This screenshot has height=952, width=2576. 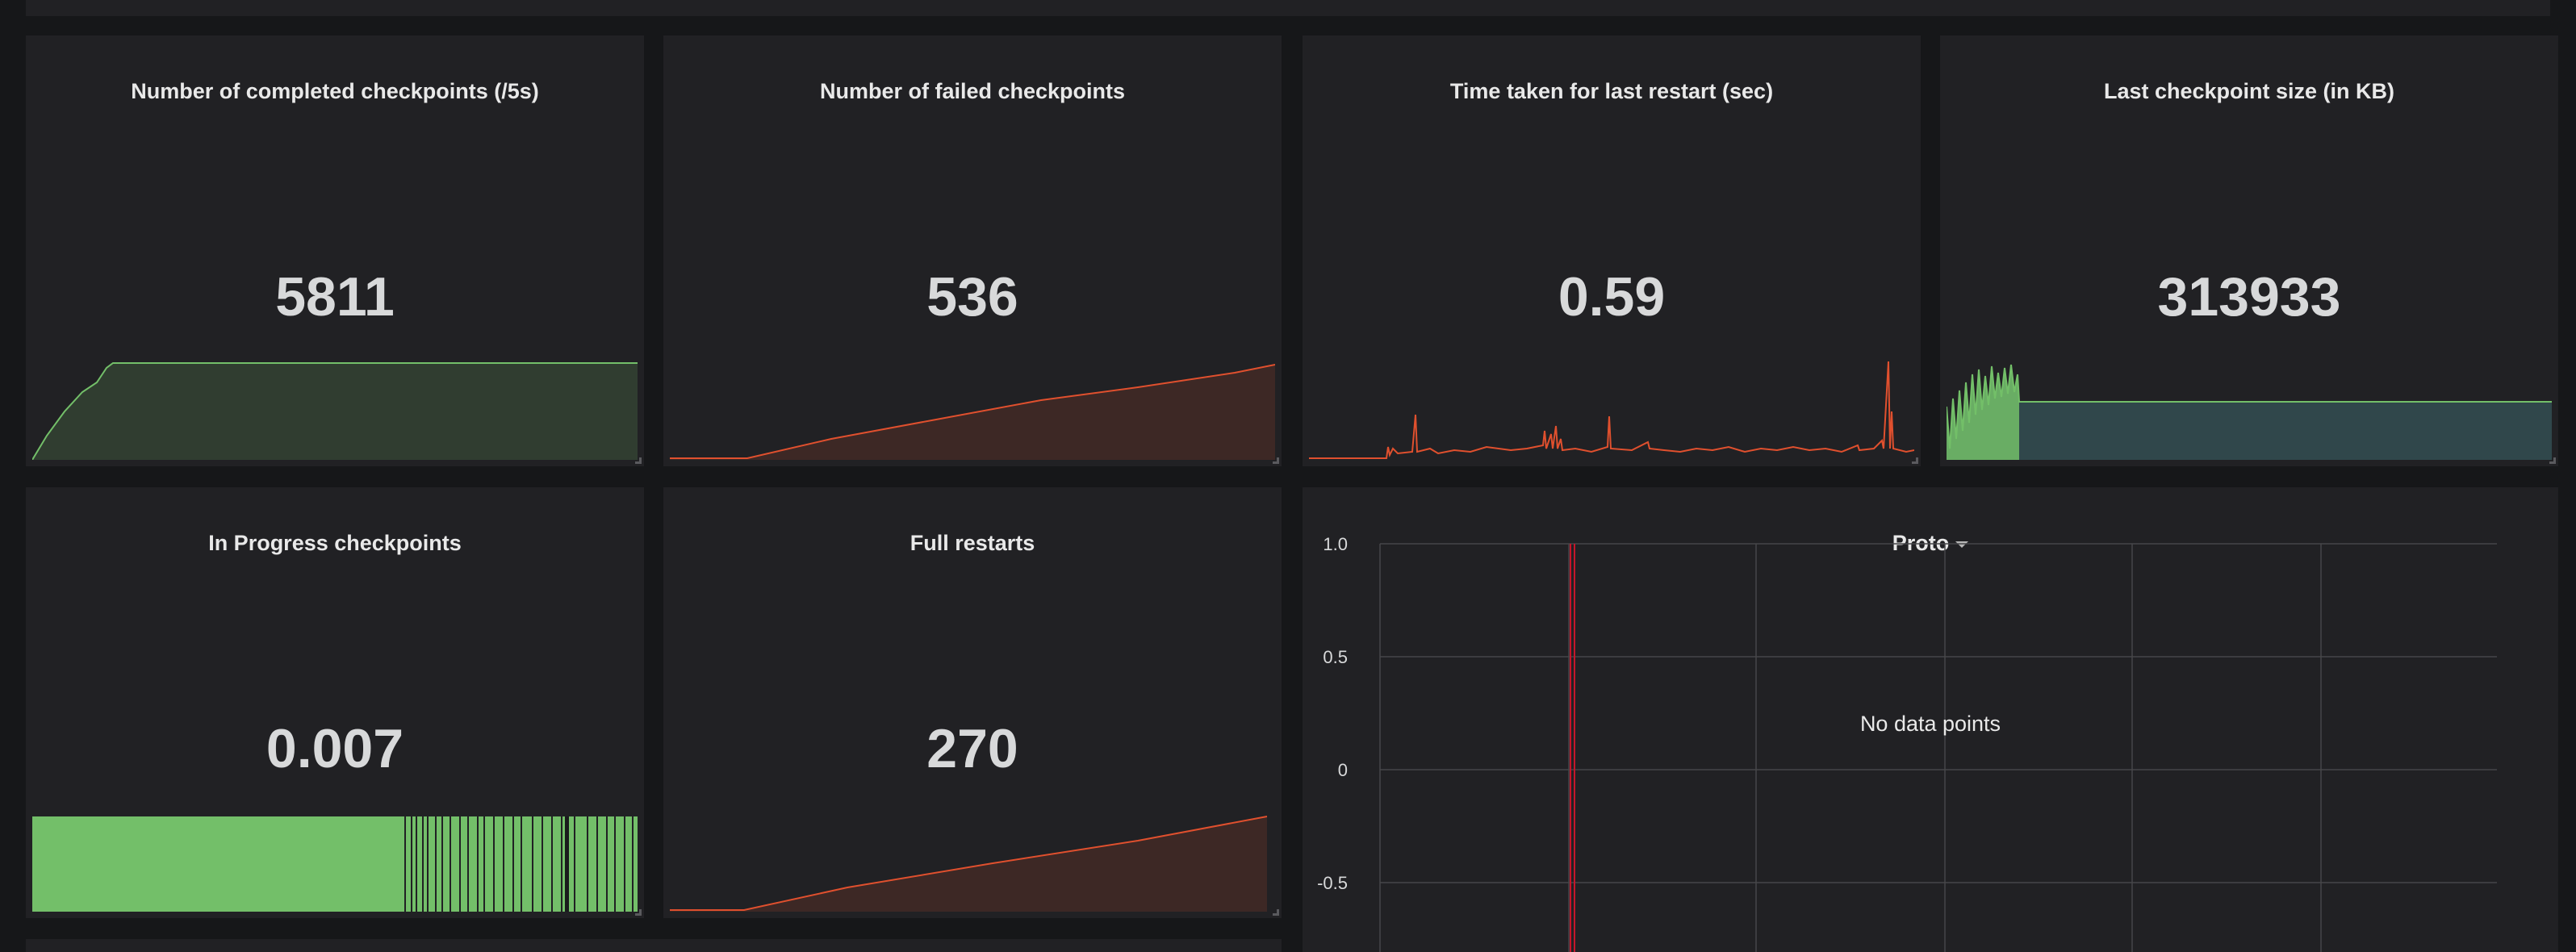 What do you see at coordinates (1572, 748) in the screenshot?
I see `annotation-markers` at bounding box center [1572, 748].